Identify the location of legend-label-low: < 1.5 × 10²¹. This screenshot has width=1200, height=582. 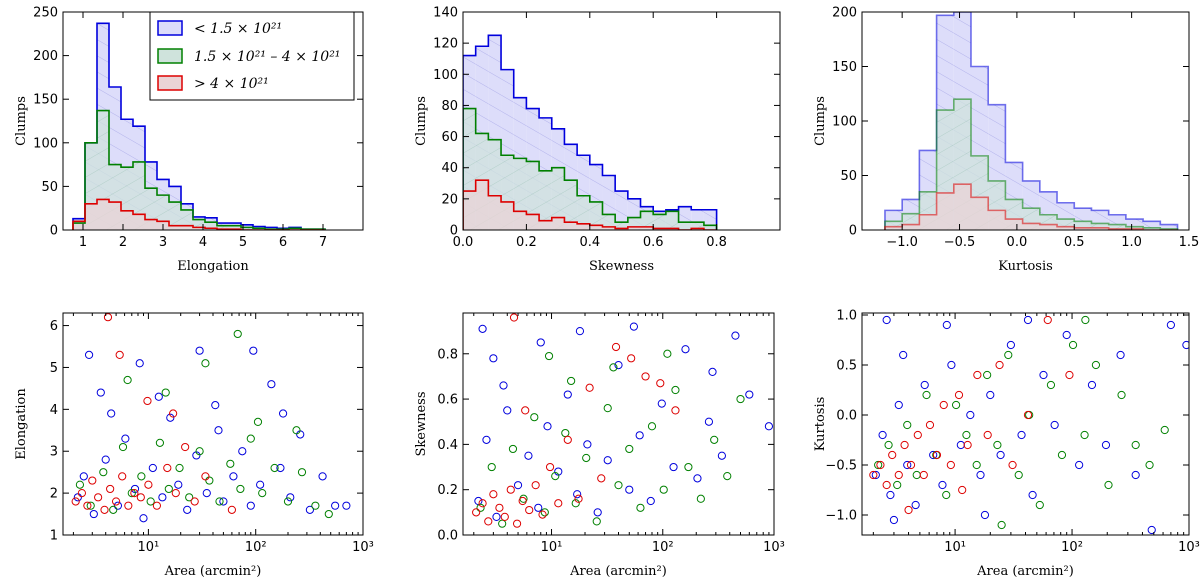
(238, 29).